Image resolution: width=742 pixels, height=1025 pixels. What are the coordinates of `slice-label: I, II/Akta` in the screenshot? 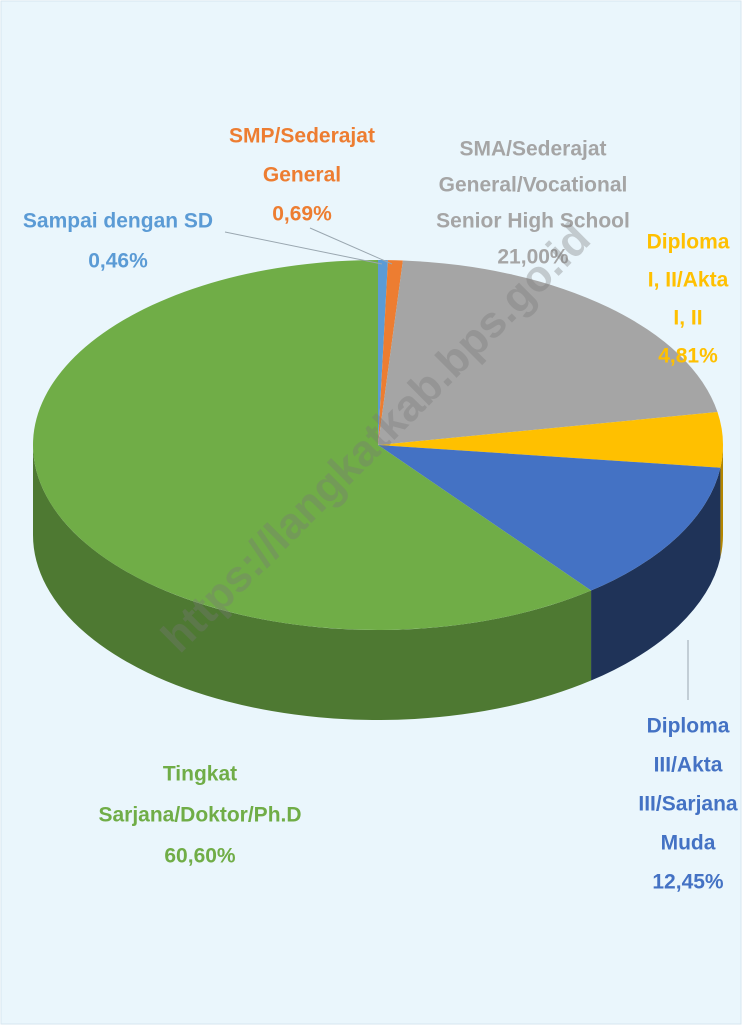 It's located at (688, 280).